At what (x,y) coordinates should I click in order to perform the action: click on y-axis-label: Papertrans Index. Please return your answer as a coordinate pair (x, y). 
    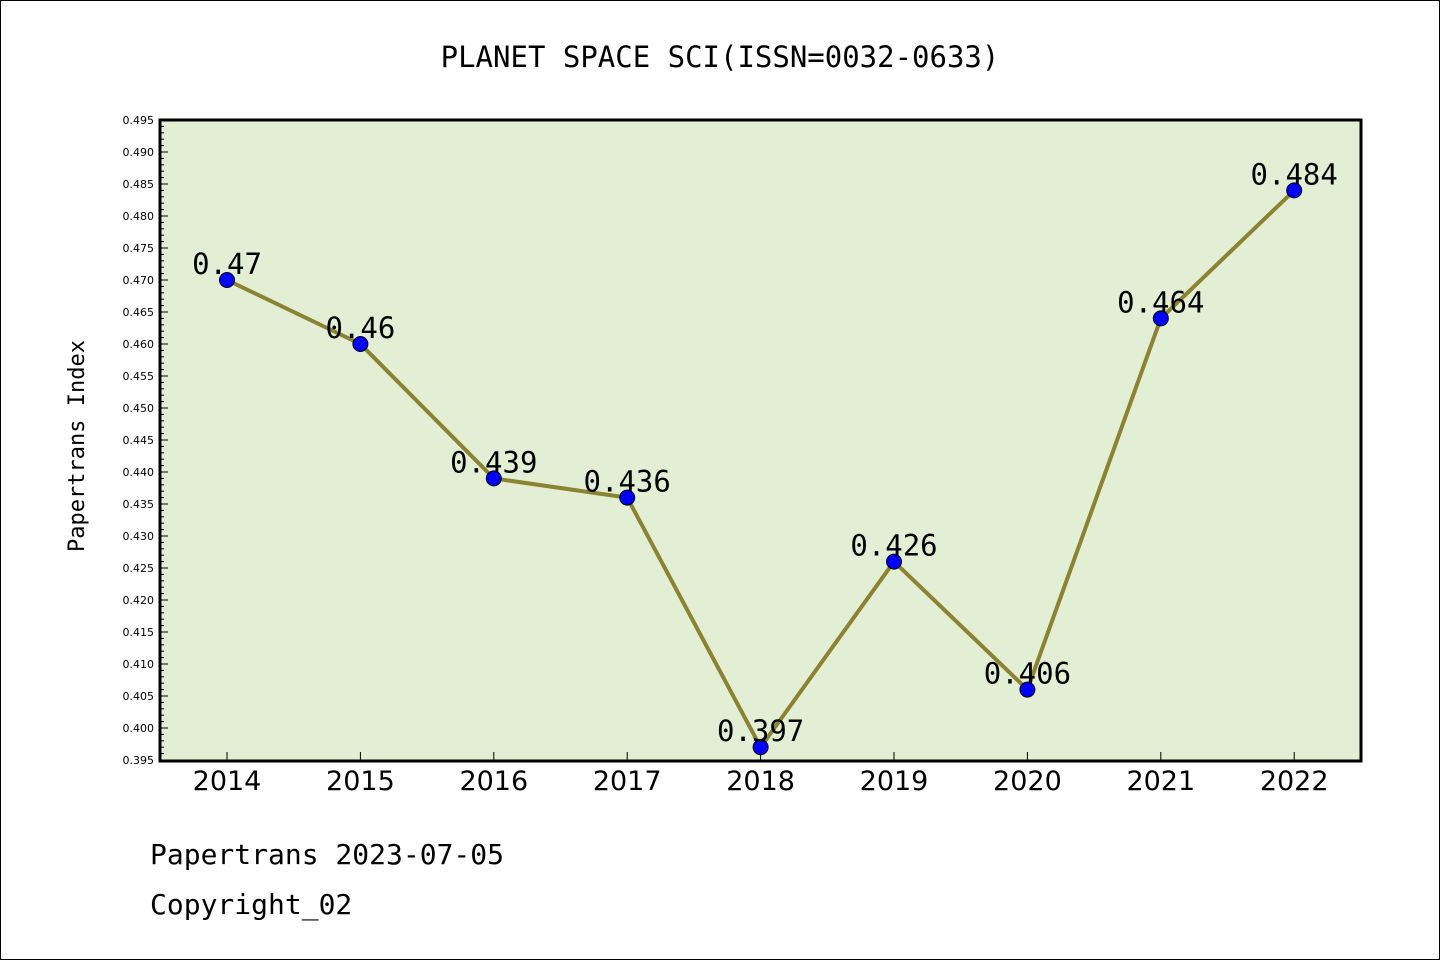
    Looking at the image, I should click on (77, 446).